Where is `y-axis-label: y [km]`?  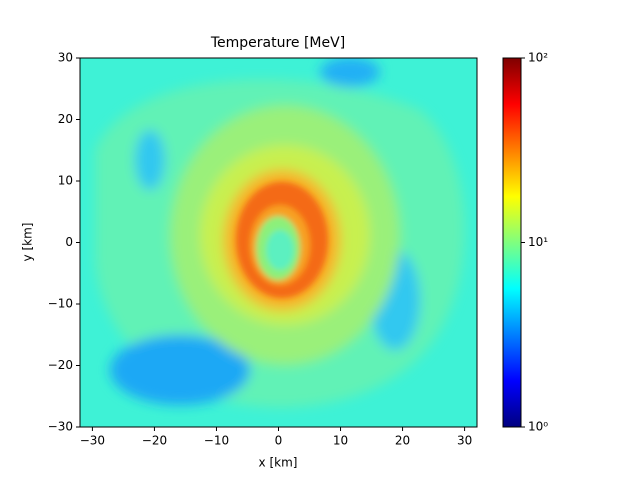
y-axis-label: y [km] is located at coordinates (28, 242).